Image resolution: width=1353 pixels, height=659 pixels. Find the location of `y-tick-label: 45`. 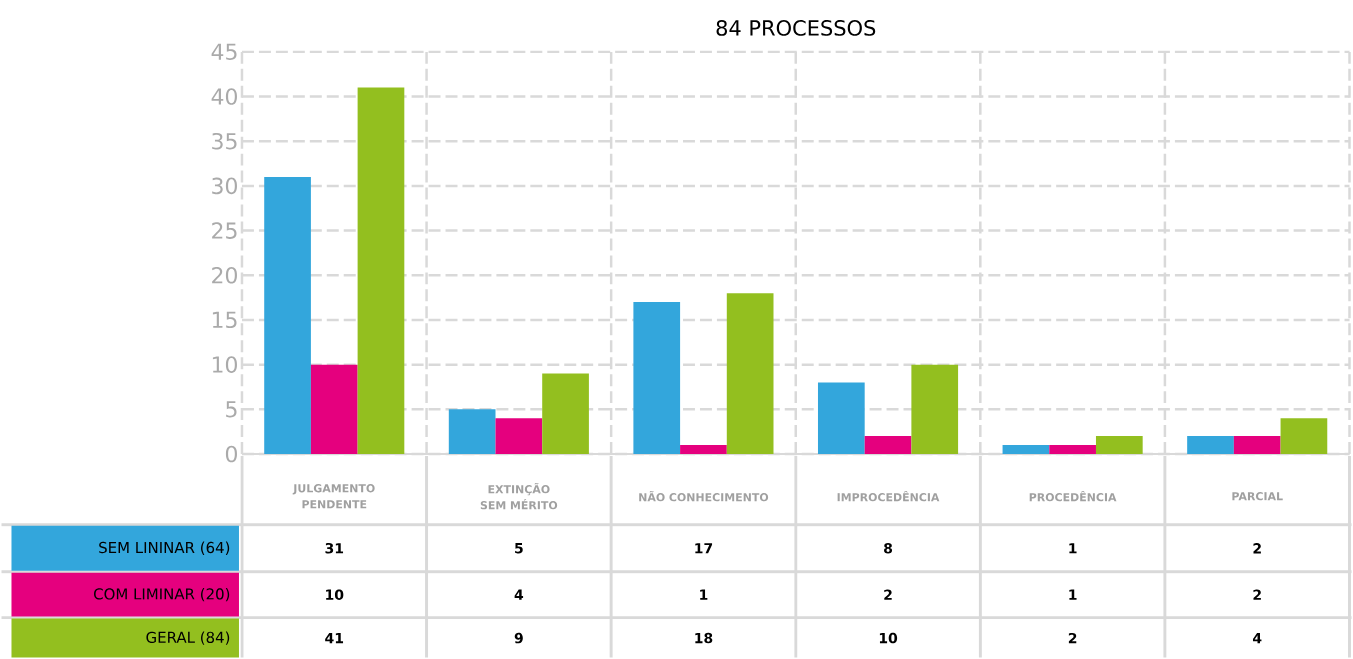

y-tick-label: 45 is located at coordinates (224, 52).